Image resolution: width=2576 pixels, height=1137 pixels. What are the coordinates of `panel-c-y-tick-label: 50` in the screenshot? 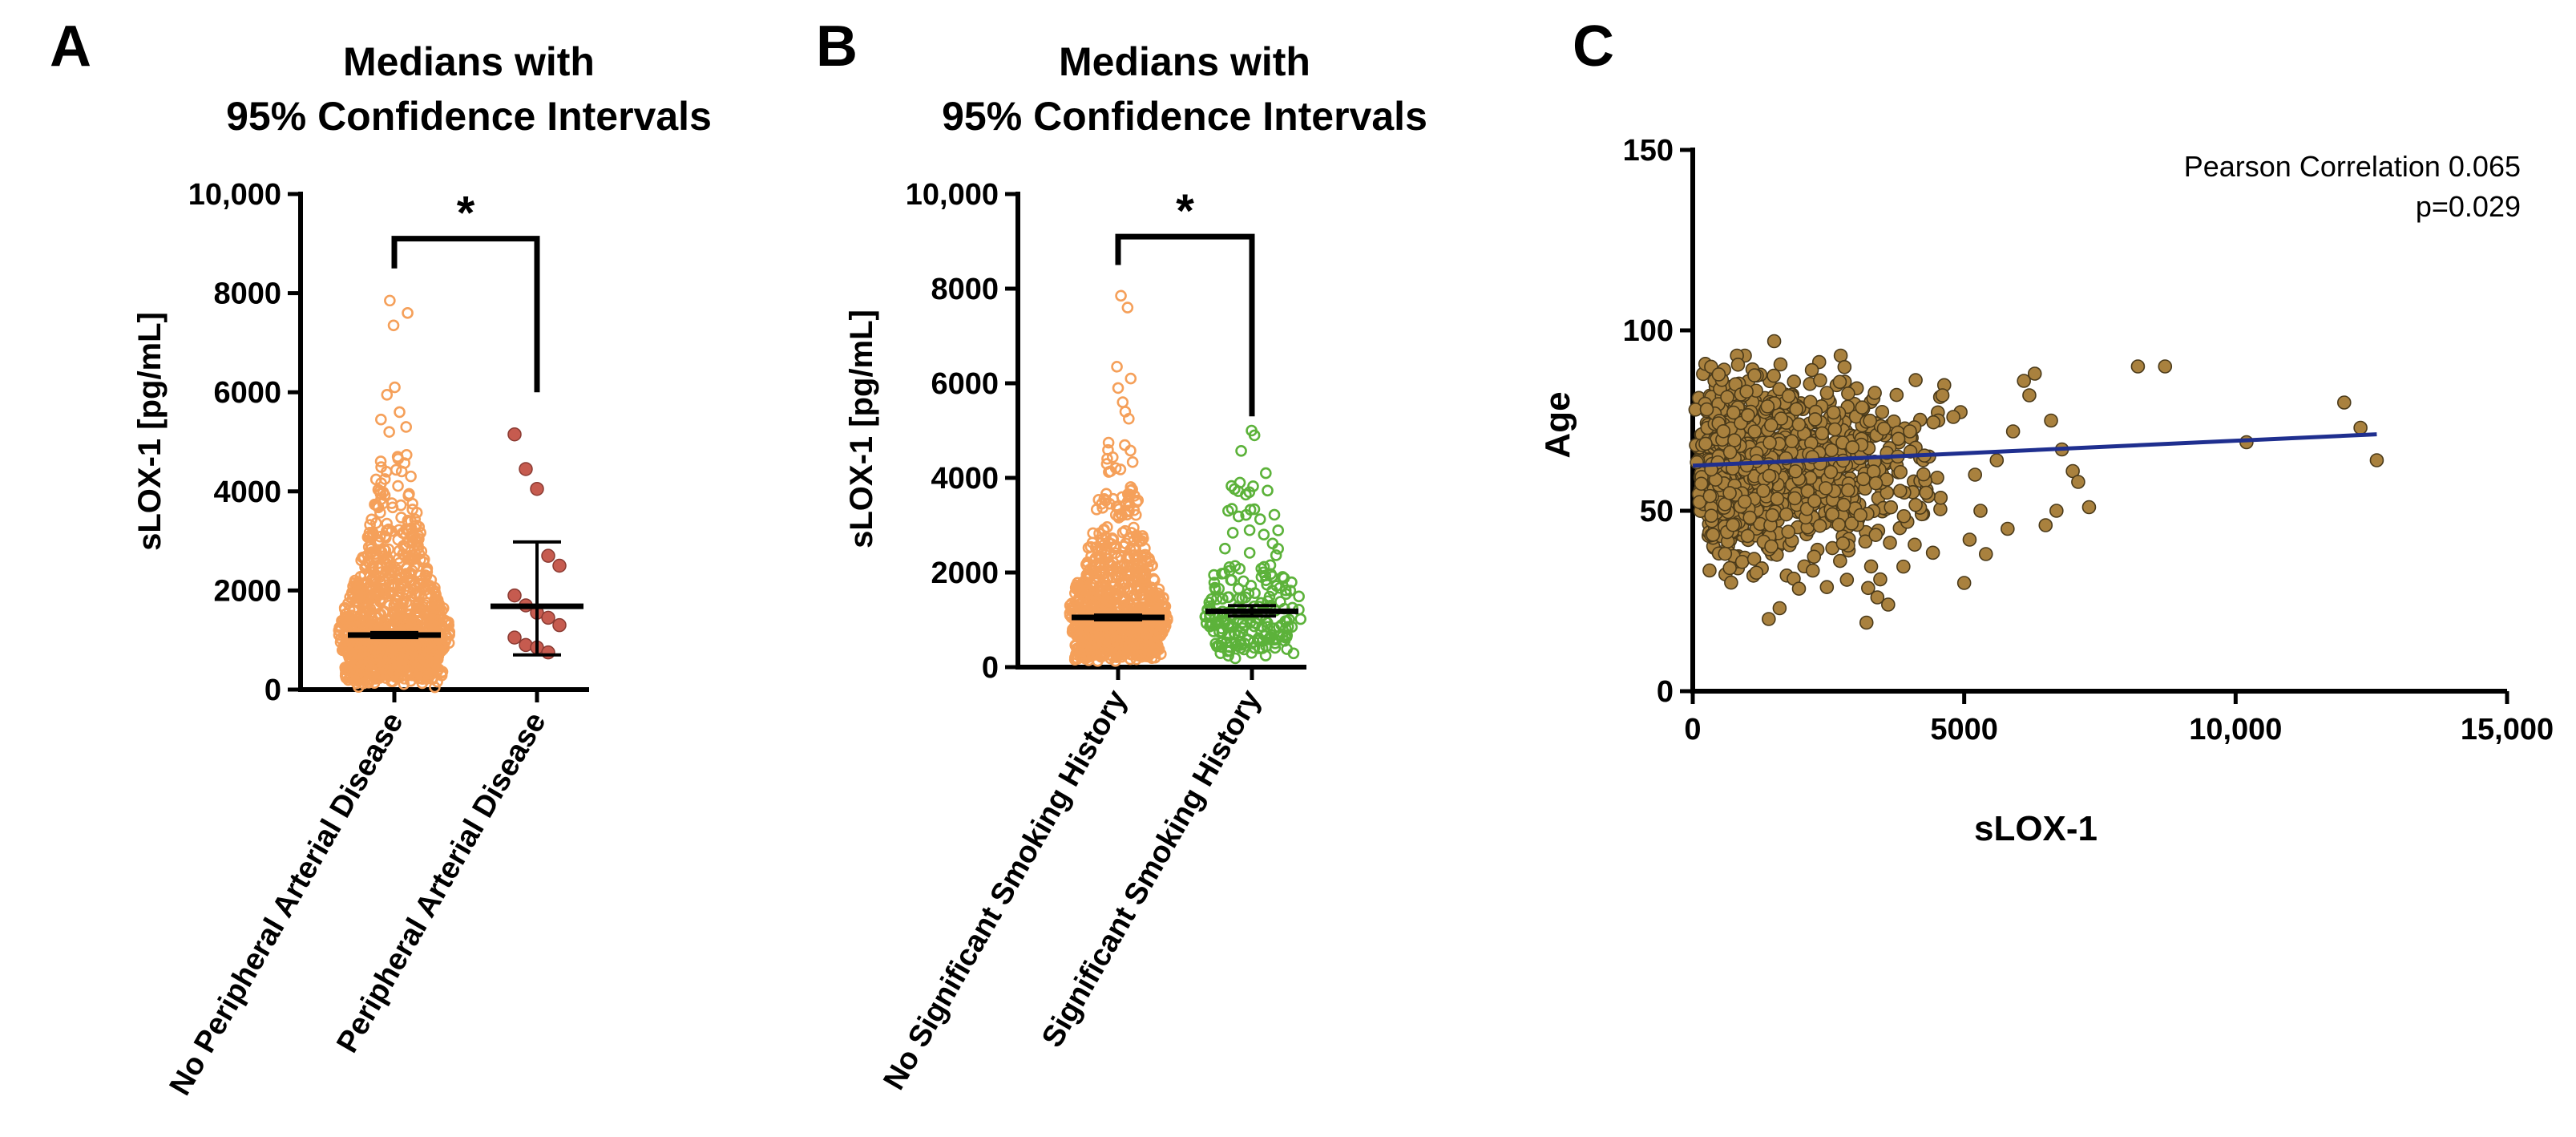 It's located at (1657, 511).